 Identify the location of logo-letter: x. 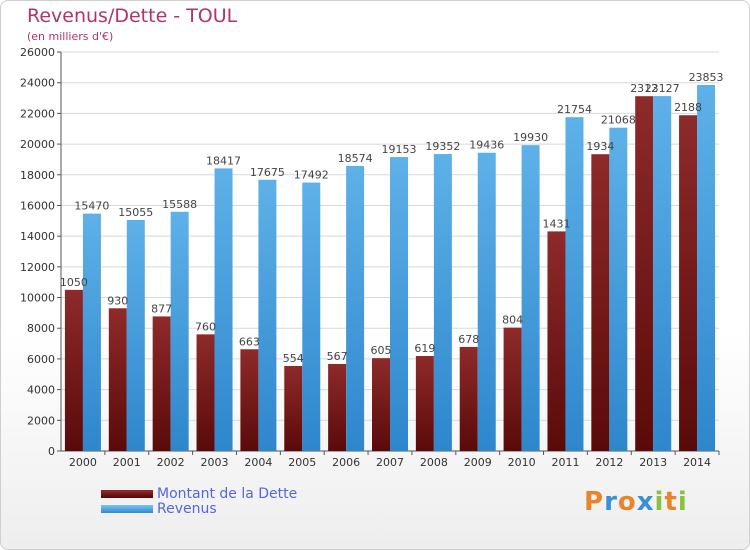
(645, 502).